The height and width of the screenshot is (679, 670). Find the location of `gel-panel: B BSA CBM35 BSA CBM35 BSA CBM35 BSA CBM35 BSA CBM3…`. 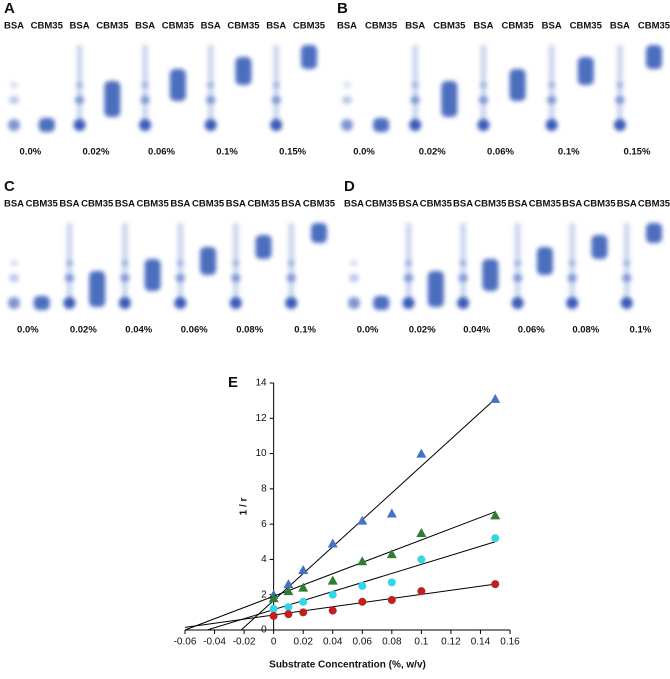

gel-panel: B BSA CBM35 BSA CBM35 BSA CBM35 BSA CBM35 BSA CBM3… is located at coordinates (503, 79).